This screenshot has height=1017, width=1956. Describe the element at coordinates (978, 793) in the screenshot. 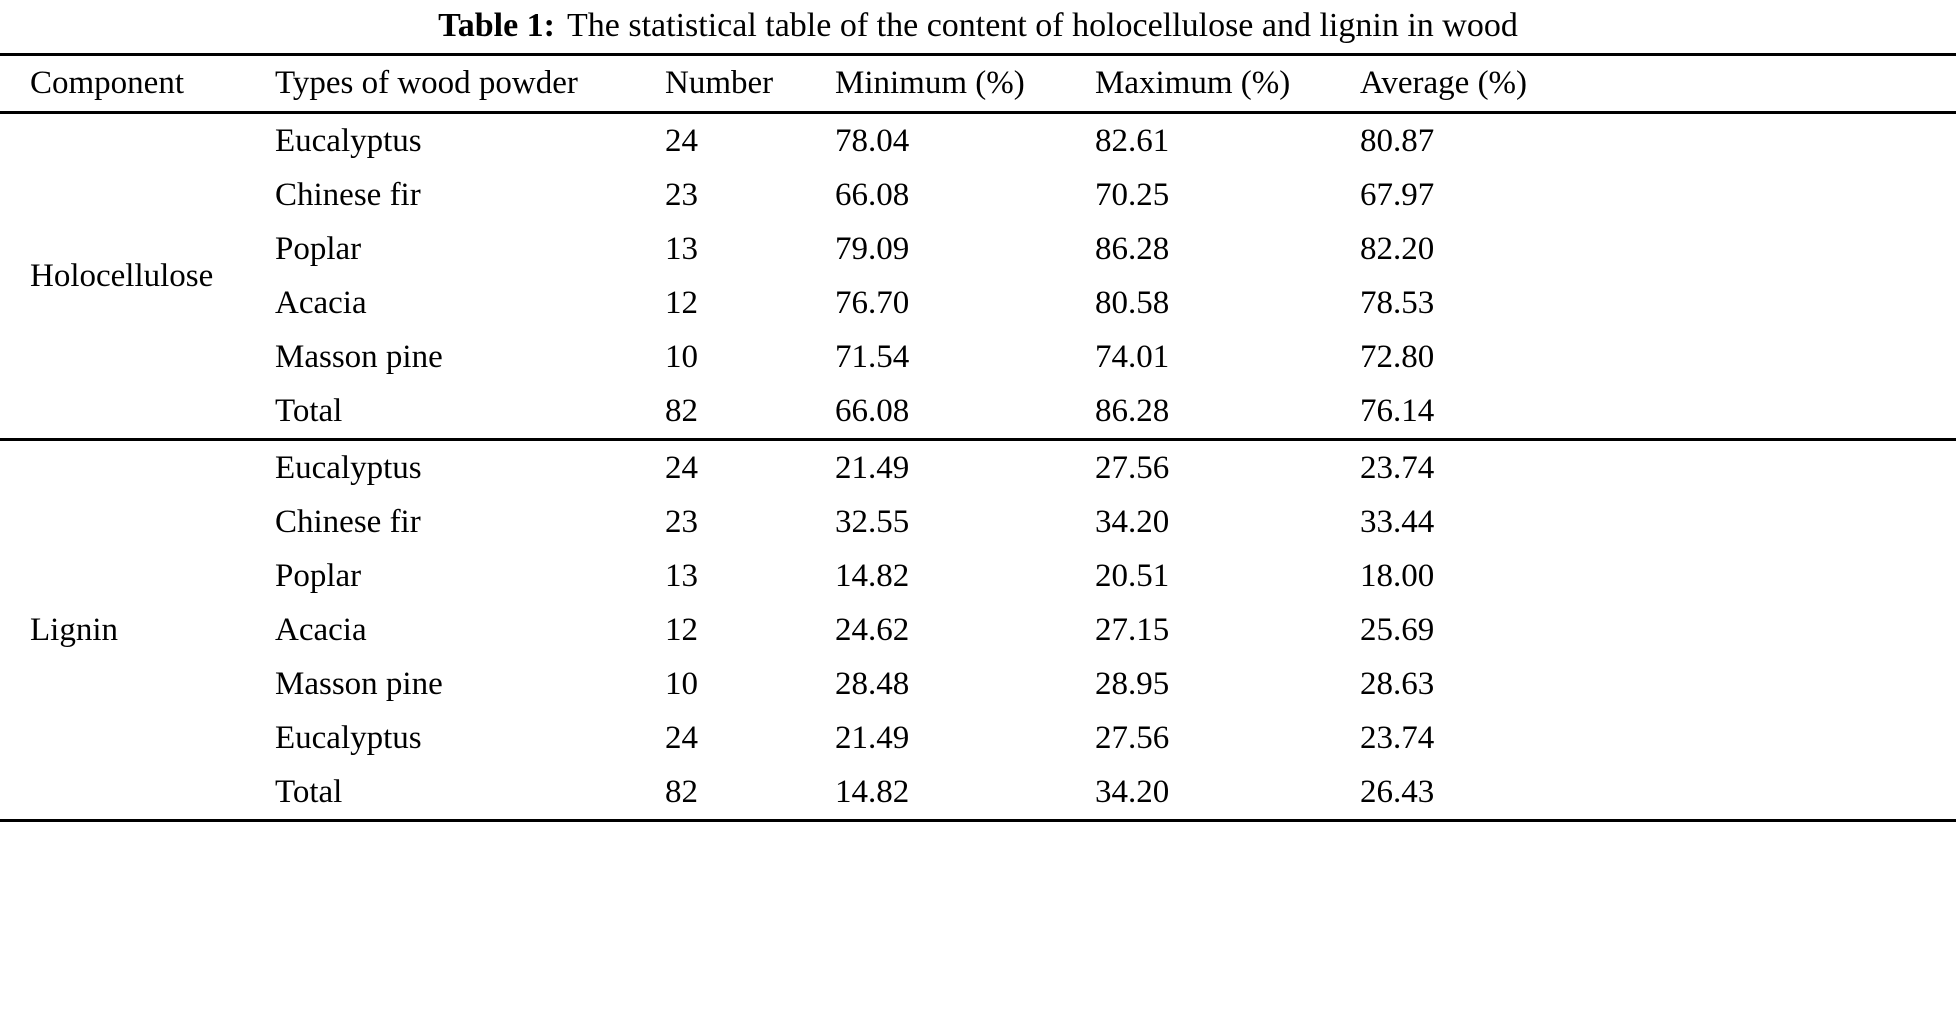

I see `table-row: Total 82 14.82 34.20 26.43` at that location.